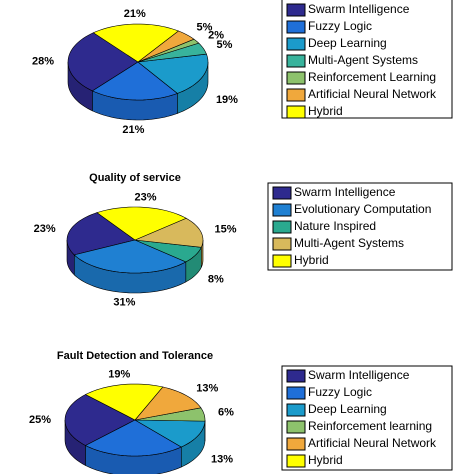 Image resolution: width=474 pixels, height=474 pixels. I want to click on legend-label: Evolutionary Computation, so click(362, 209).